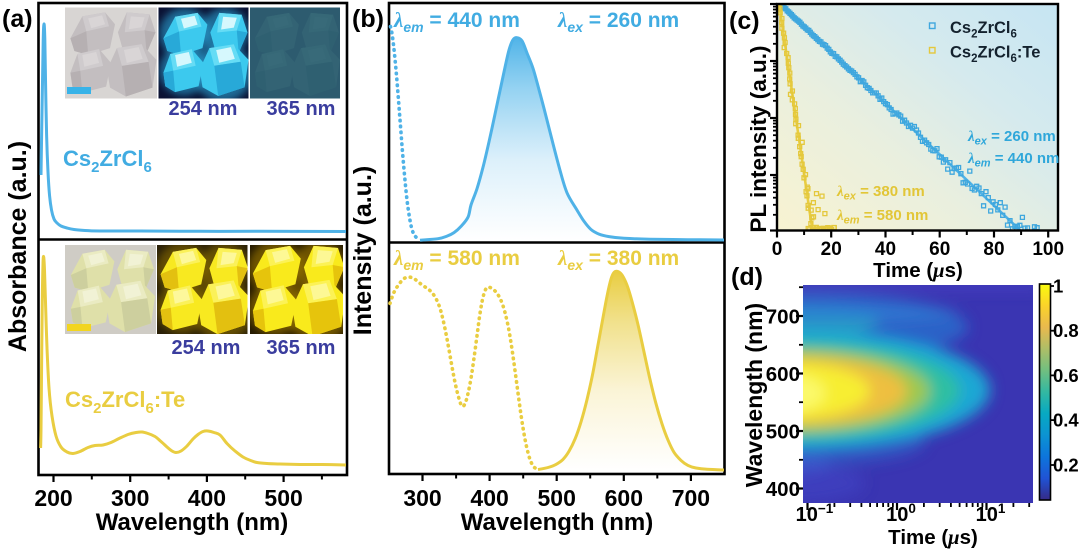 The height and width of the screenshot is (558, 1080). Describe the element at coordinates (368, 19) in the screenshot. I see `svg-text: (b)` at that location.